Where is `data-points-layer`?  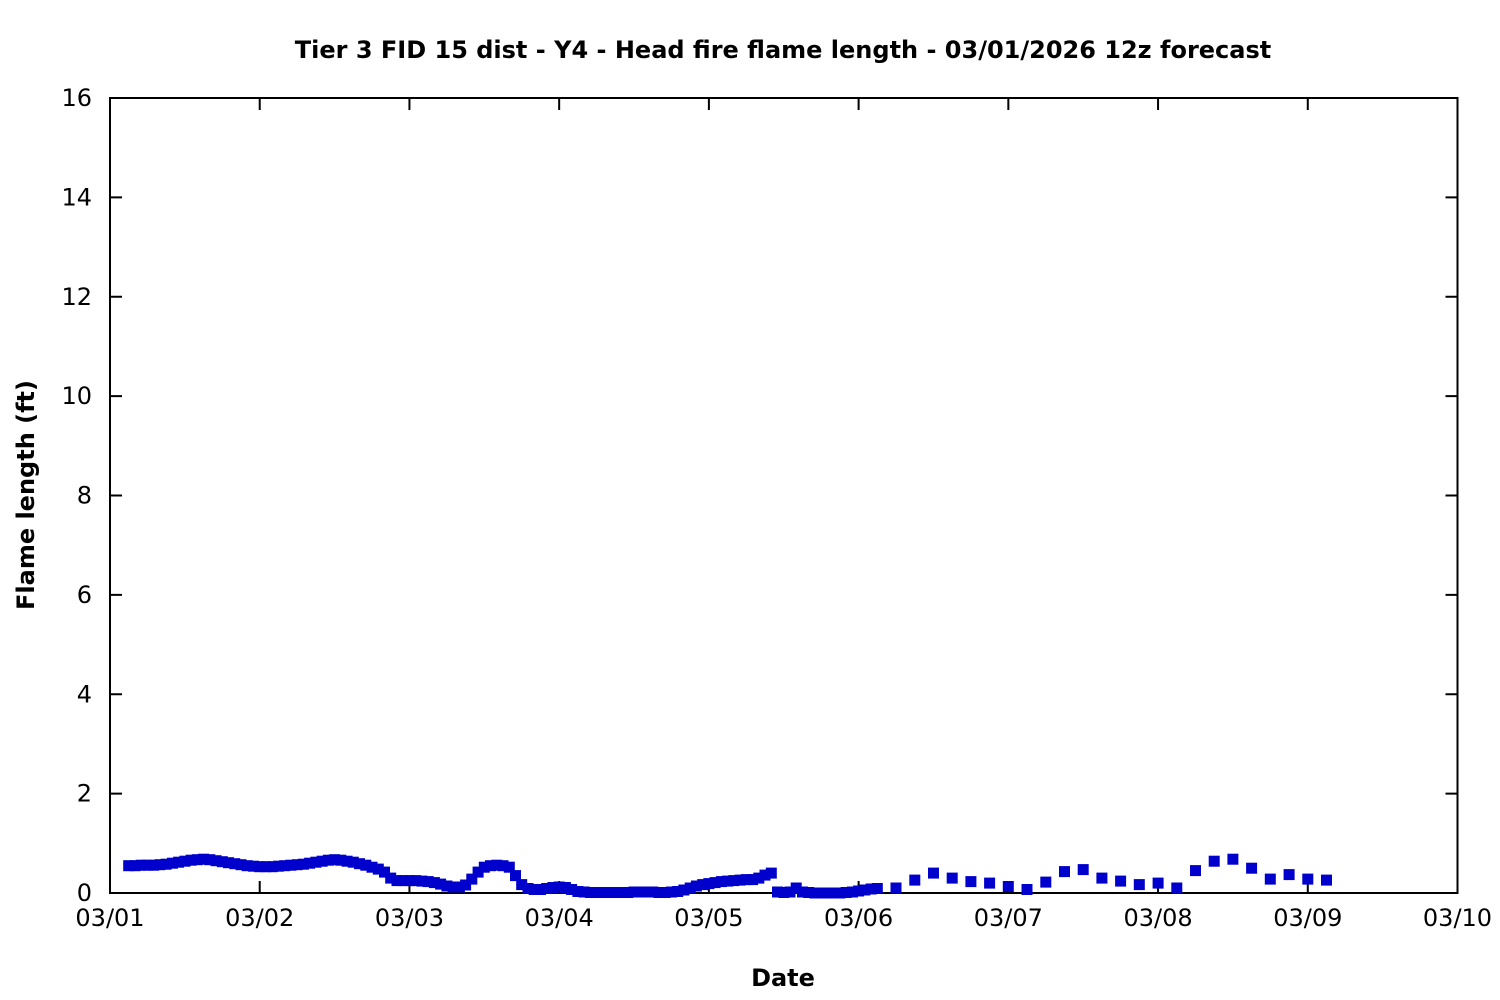
data-points-layer is located at coordinates (727, 876).